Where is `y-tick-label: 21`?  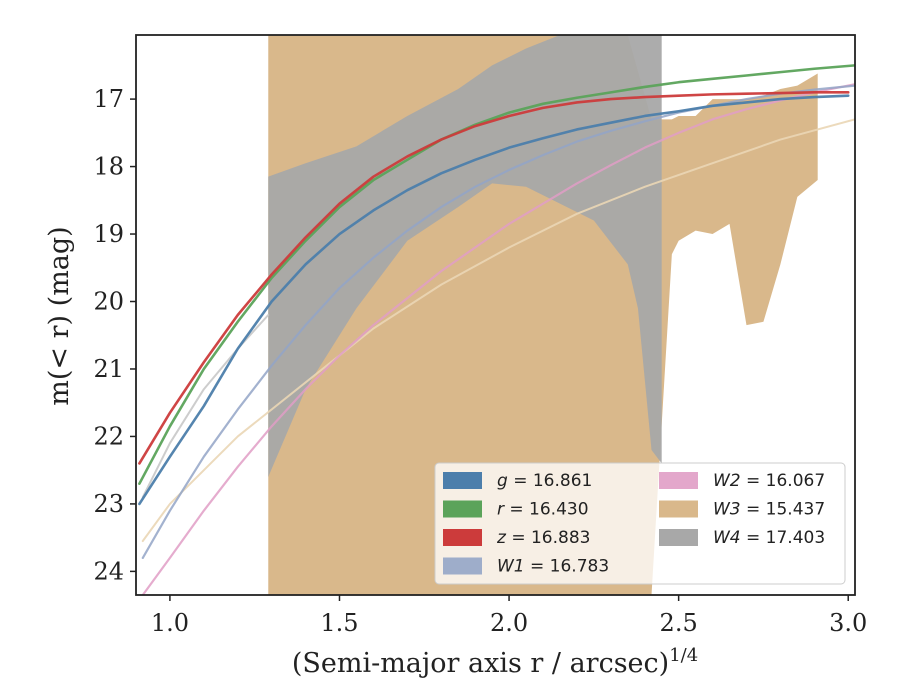 y-tick-label: 21 is located at coordinates (108, 369).